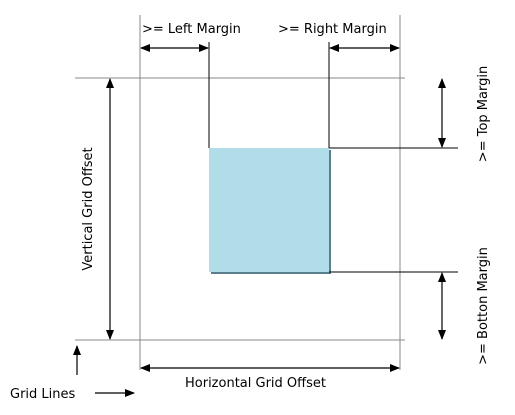  I want to click on left-margin-label: >= Left Margin, so click(191, 29).